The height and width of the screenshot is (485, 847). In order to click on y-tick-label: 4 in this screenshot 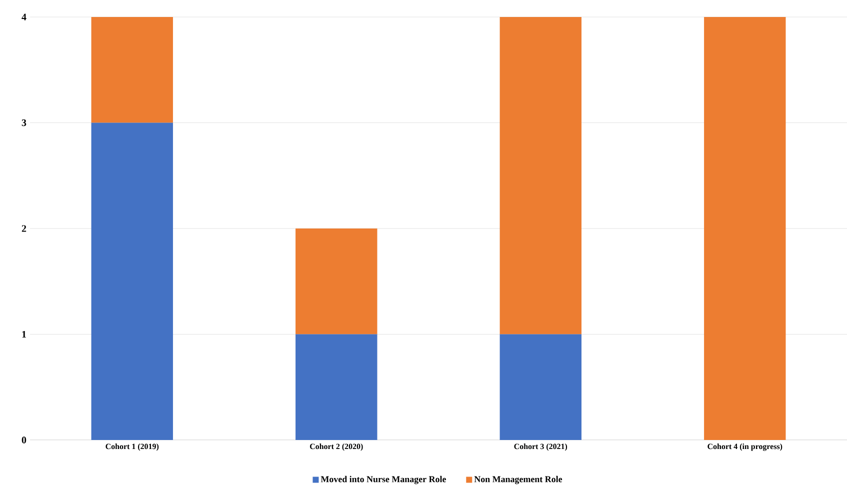, I will do `click(24, 17)`.